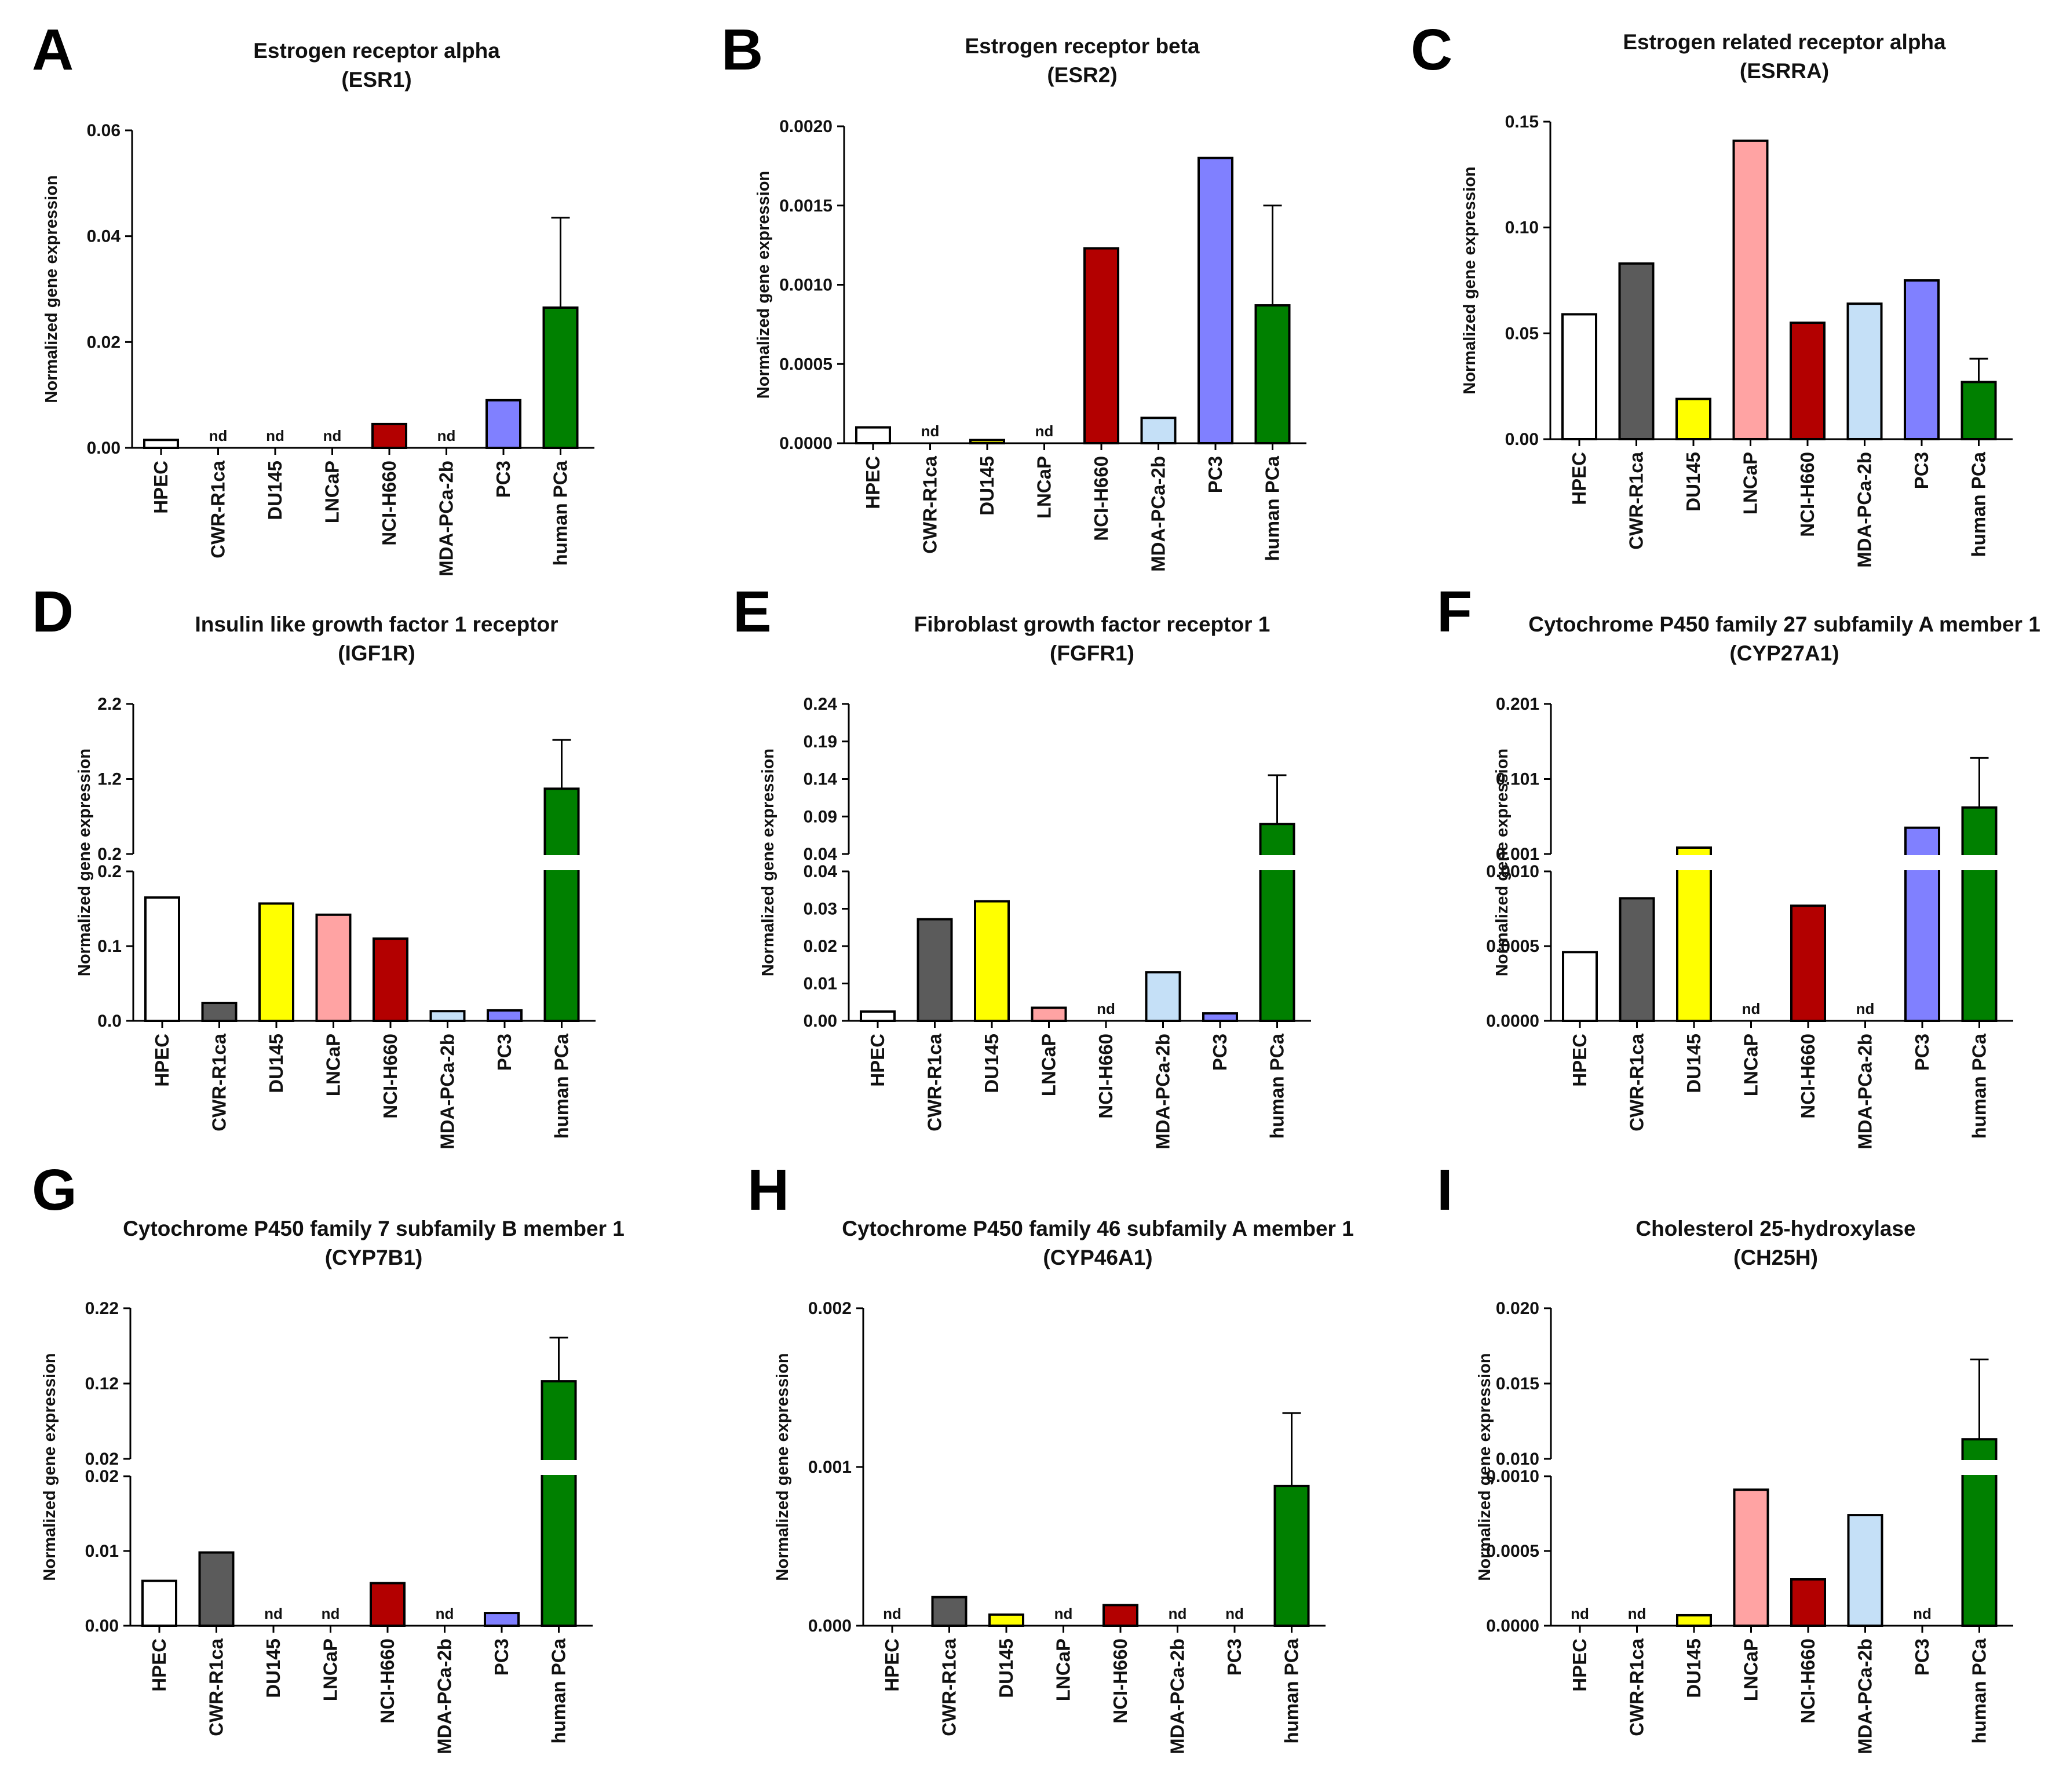 The image size is (2070, 1792). Describe the element at coordinates (1522, 122) in the screenshot. I see `y-tick-label: 0.15` at that location.